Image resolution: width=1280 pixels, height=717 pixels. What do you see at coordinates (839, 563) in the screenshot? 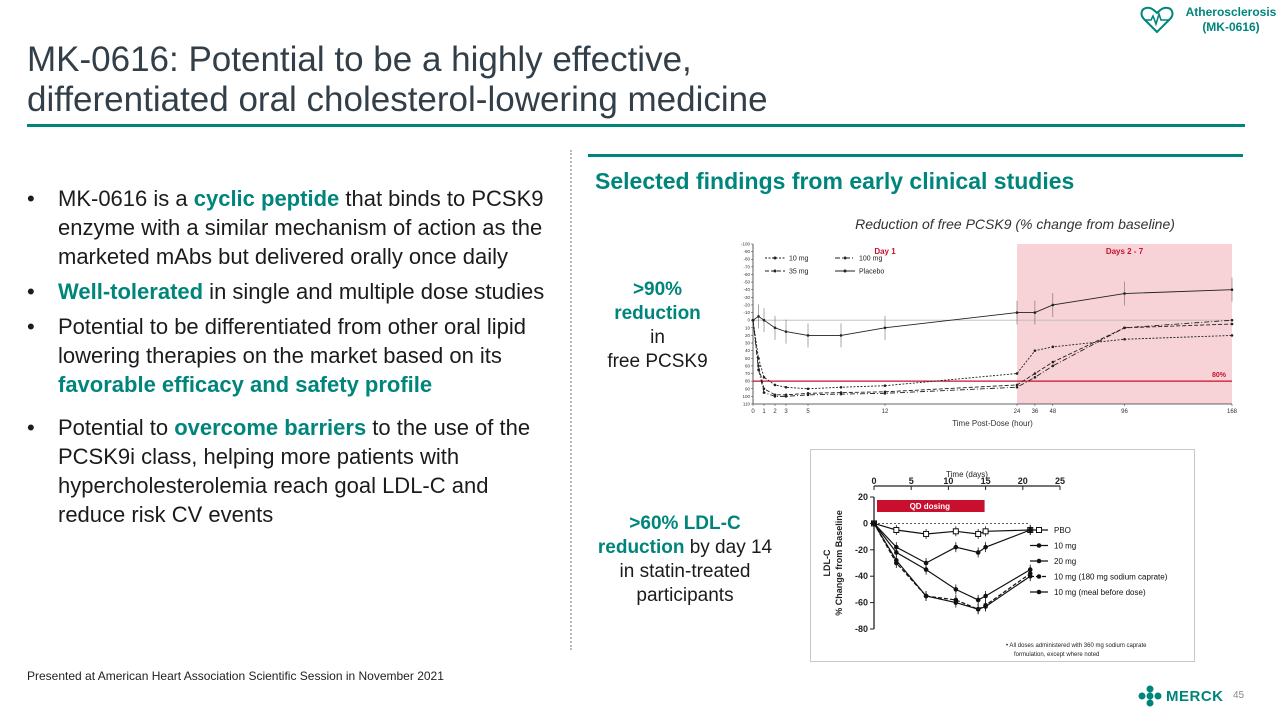
I see `y-axis-title-line2: % Change from Baseline` at bounding box center [839, 563].